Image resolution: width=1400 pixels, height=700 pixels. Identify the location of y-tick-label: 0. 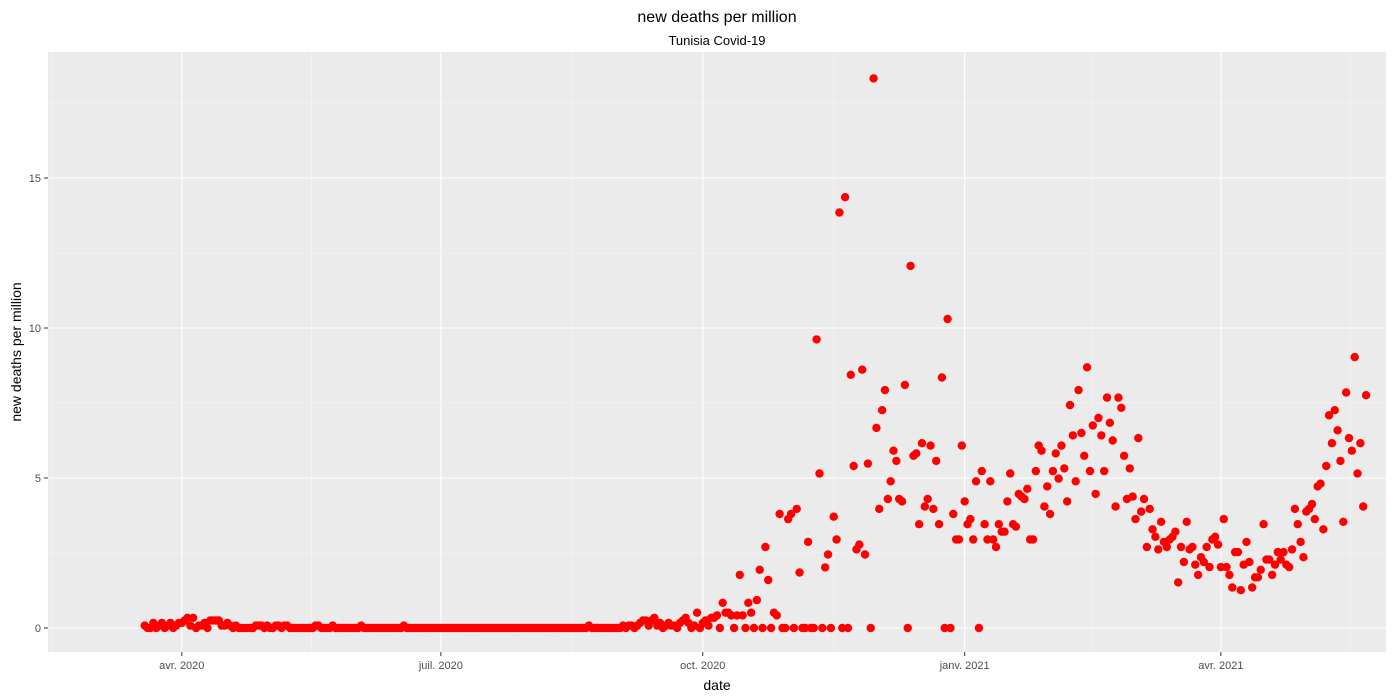
(38, 629).